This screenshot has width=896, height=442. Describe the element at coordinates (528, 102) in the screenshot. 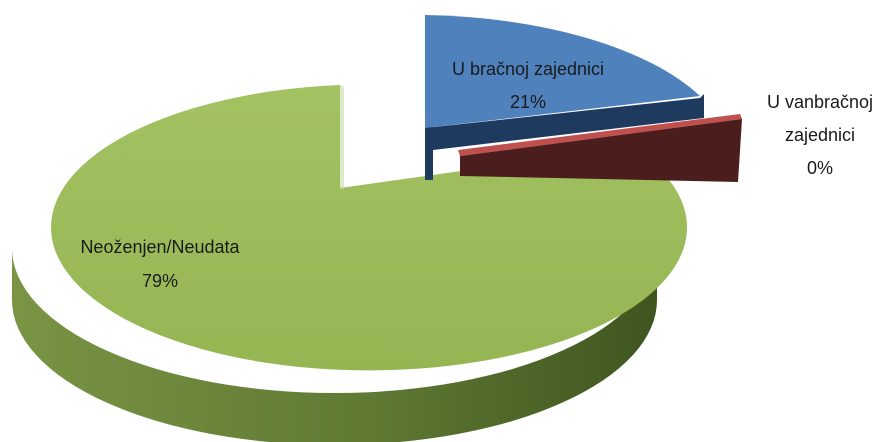

I see `slice-label-u-bracnoj-pct: 21%` at that location.